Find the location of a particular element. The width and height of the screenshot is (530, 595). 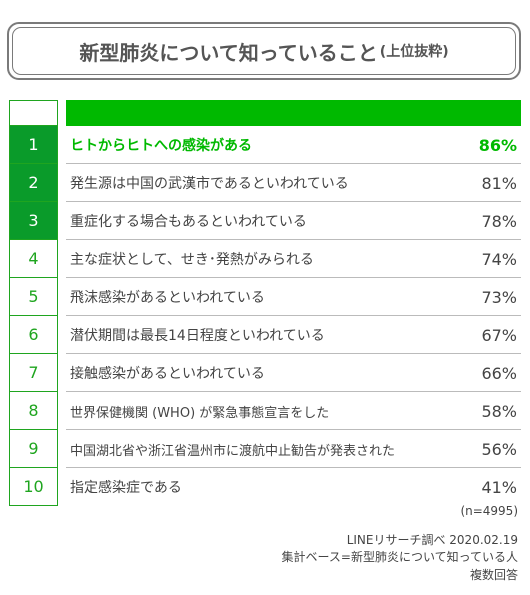

title-box: 新型肺炎について知っていること (上位抜粋) is located at coordinates (264, 51).